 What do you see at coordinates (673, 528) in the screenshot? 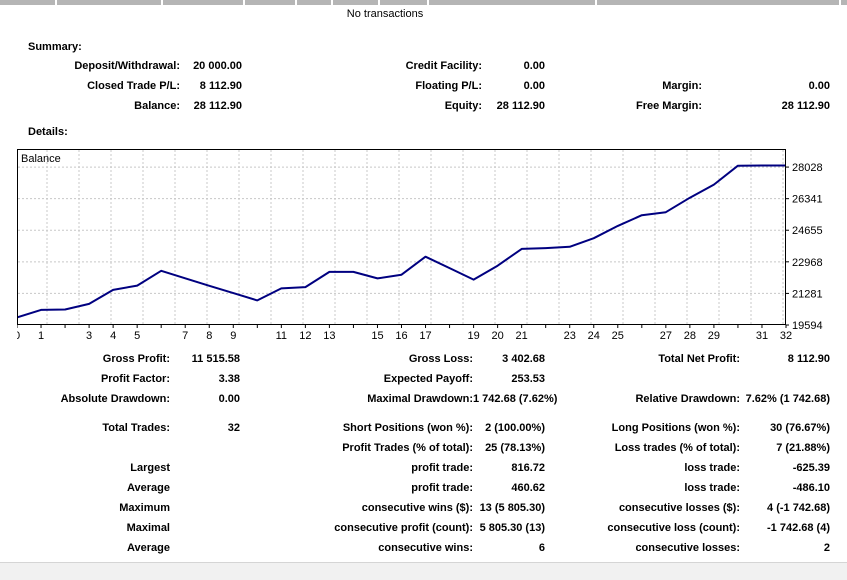
I see `stat-label: consecutive loss (count):` at bounding box center [673, 528].